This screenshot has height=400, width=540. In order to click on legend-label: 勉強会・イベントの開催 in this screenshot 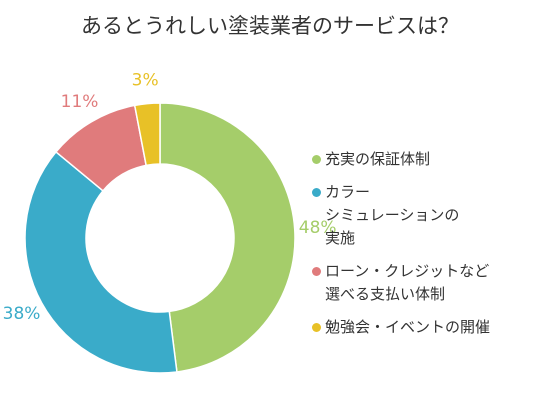, I will do `click(408, 327)`.